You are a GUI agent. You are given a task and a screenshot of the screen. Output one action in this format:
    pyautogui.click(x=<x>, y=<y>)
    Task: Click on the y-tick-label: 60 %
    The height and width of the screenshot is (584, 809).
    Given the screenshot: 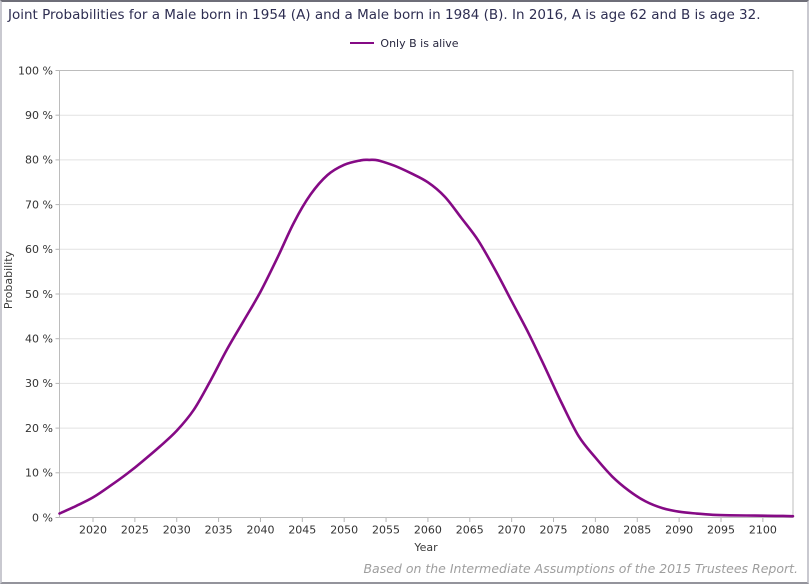 What is the action you would take?
    pyautogui.click(x=39, y=249)
    